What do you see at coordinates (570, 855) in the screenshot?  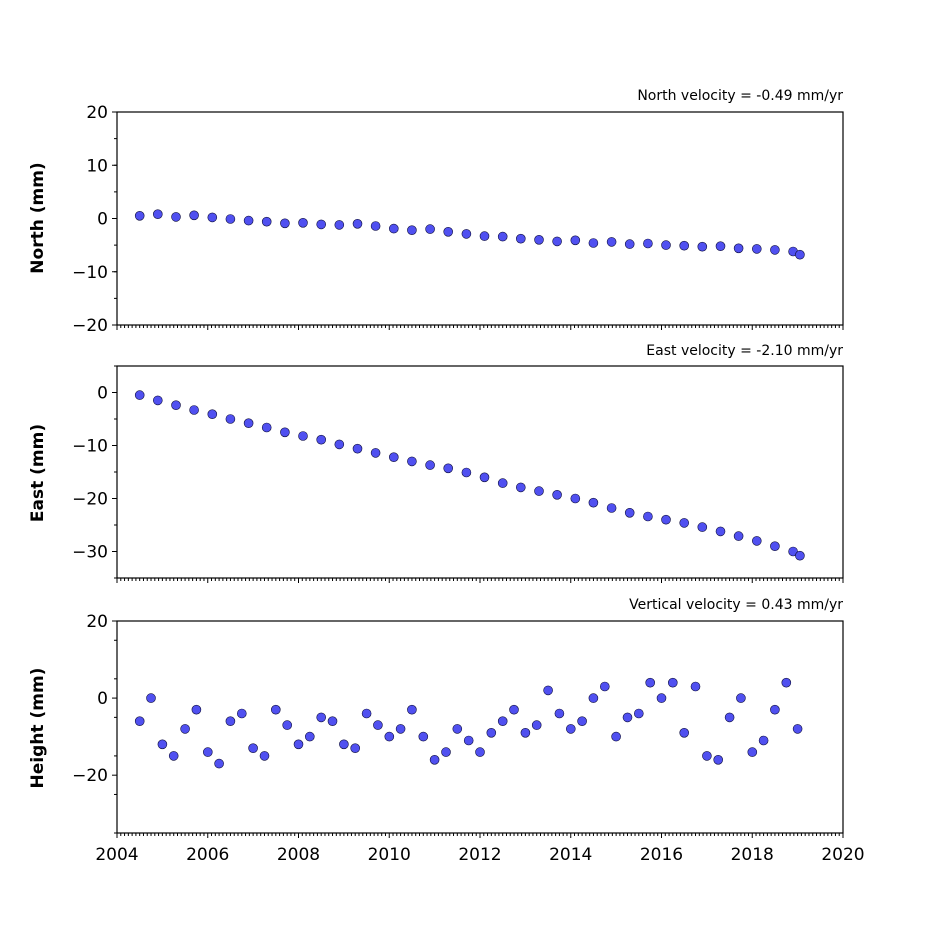 I see `height-x-tick-label: 2014` at bounding box center [570, 855].